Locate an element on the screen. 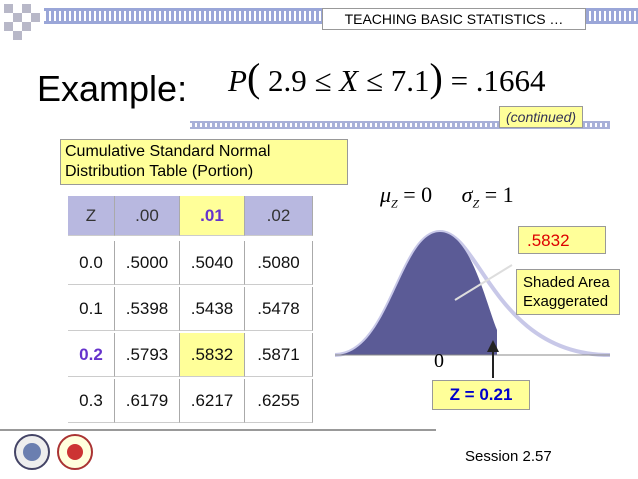 This screenshot has width=638, height=479. f-x: X is located at coordinates (349, 80).